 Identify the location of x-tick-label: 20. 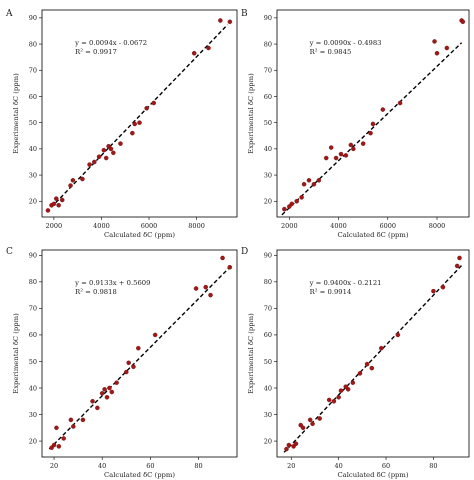
(291, 466).